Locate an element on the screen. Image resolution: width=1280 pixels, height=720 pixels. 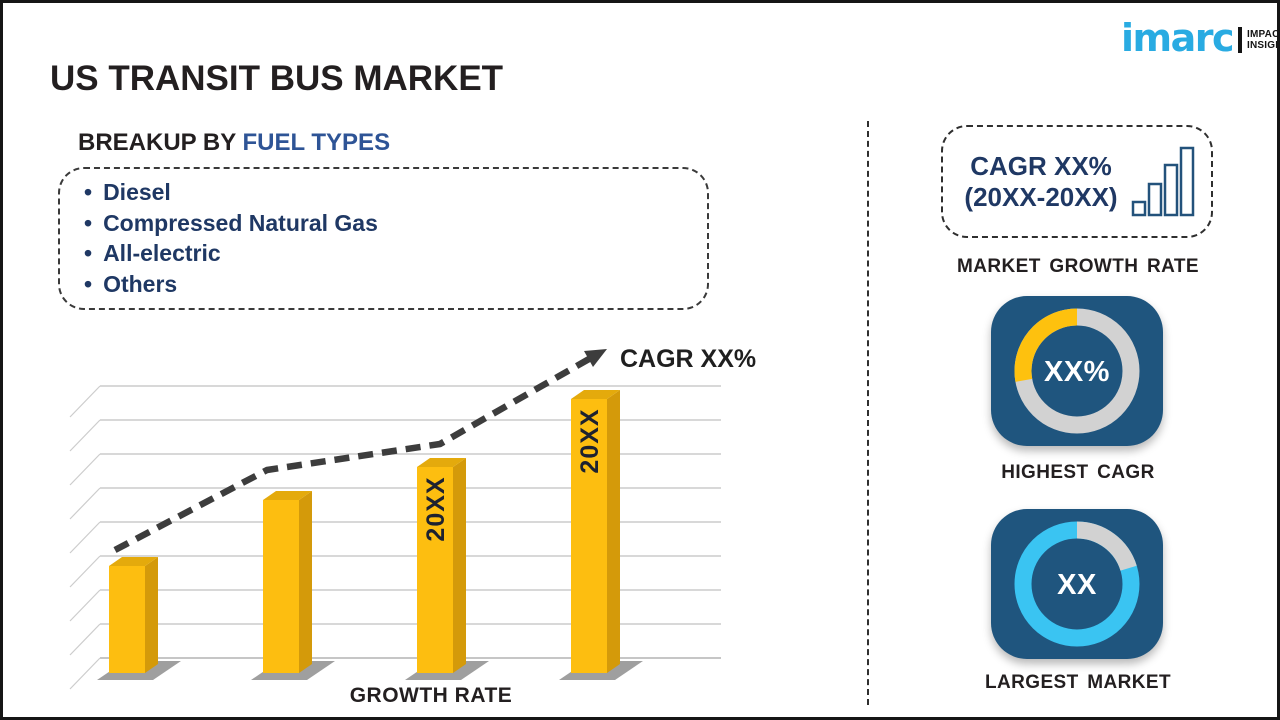
donut-track-arc is located at coordinates (1106, 546).